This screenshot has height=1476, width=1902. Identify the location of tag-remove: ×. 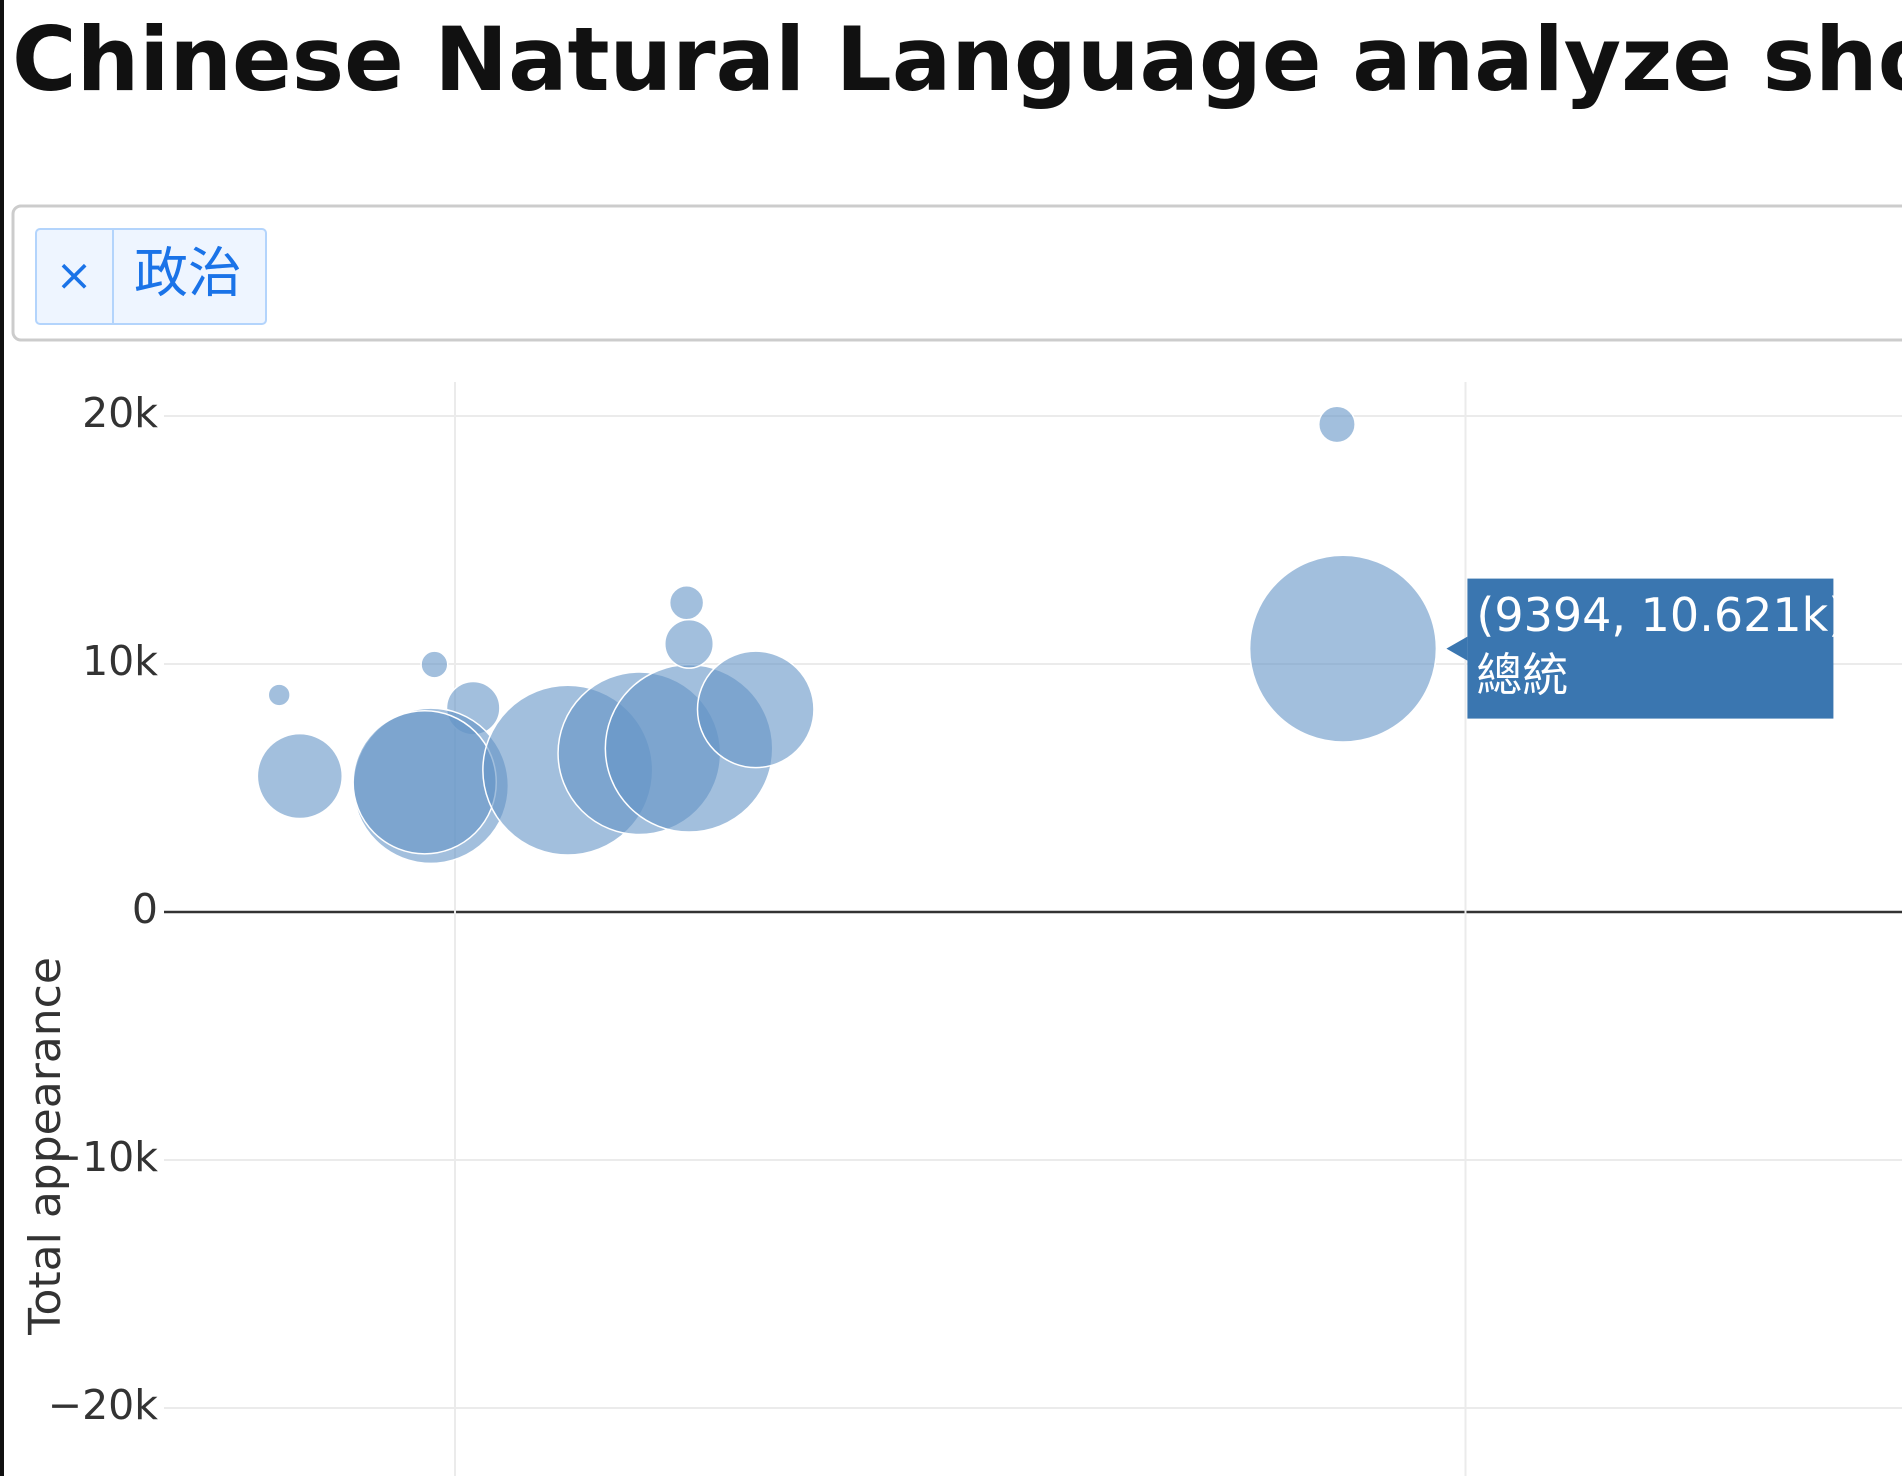
(74, 275).